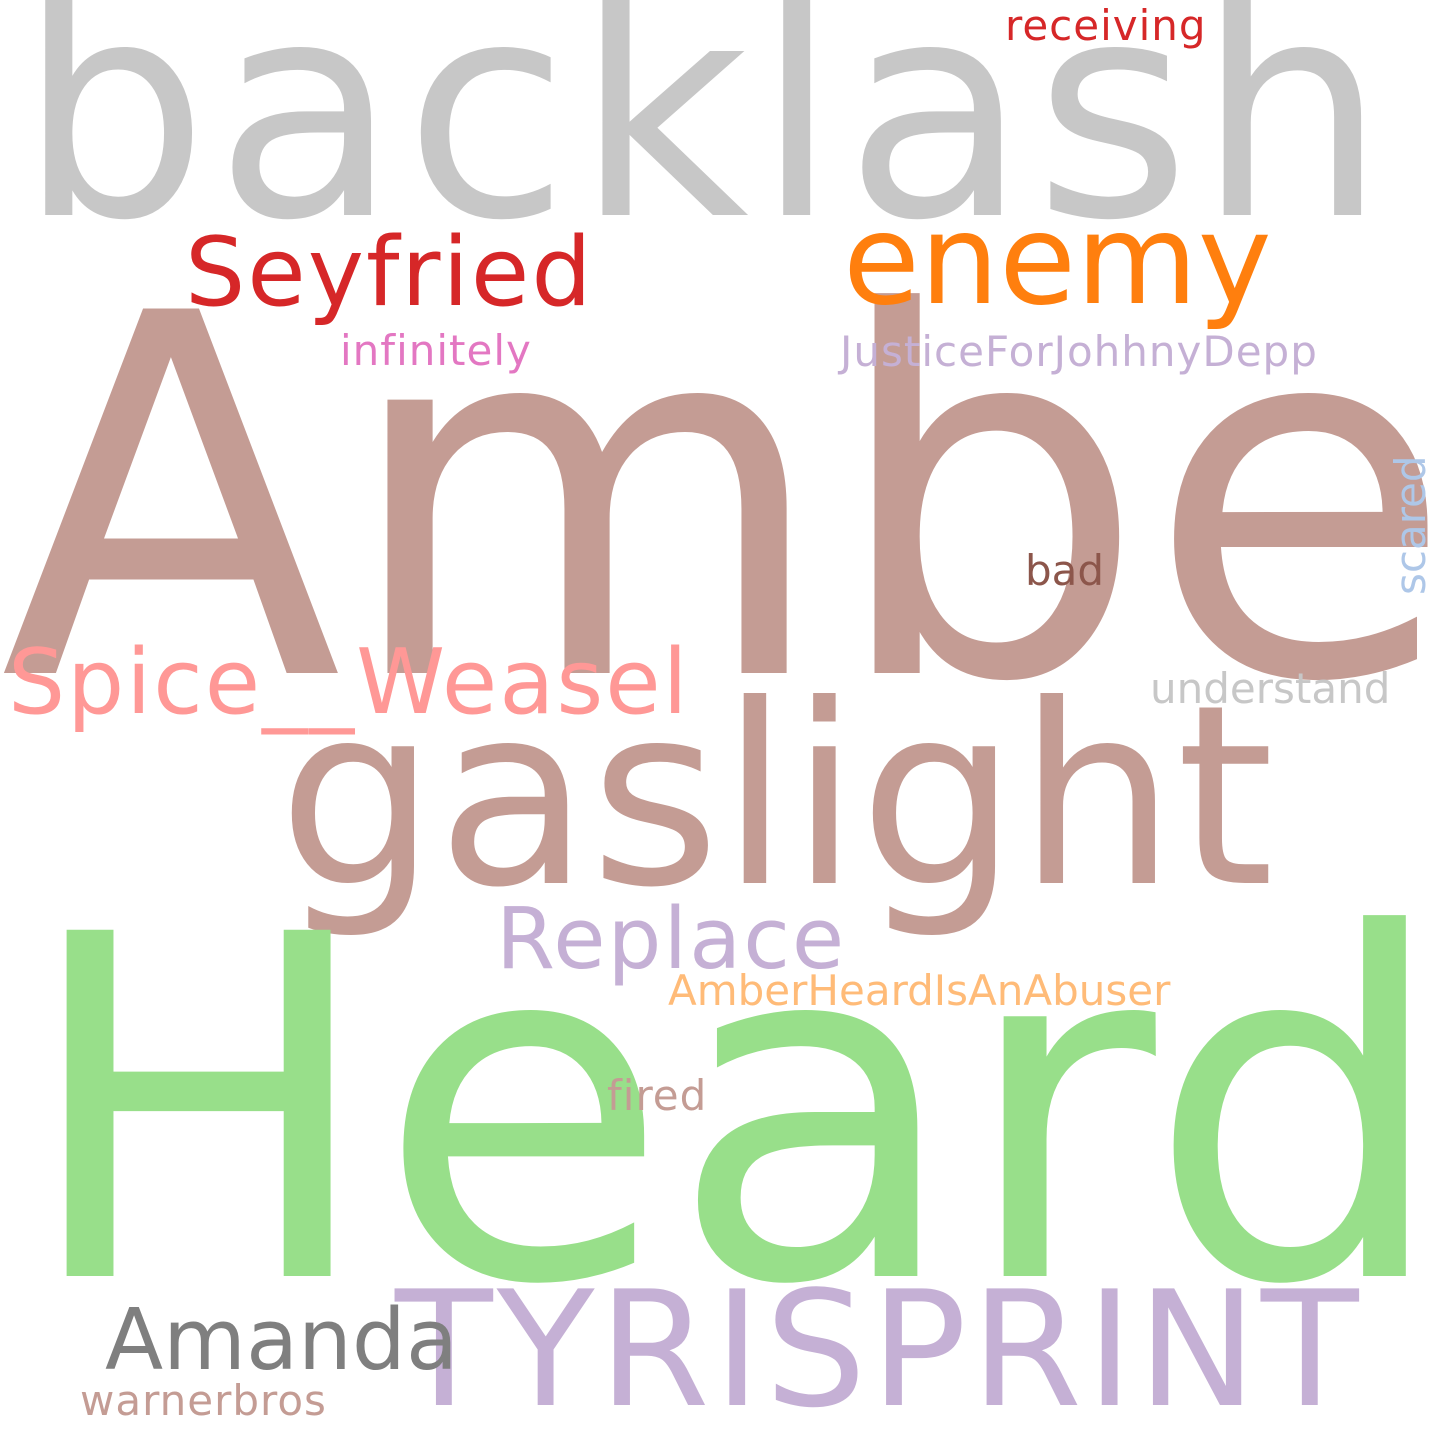 Image resolution: width=1440 pixels, height=1440 pixels. Describe the element at coordinates (203, 1400) in the screenshot. I see `word-warnerbros: warnerbros` at that location.